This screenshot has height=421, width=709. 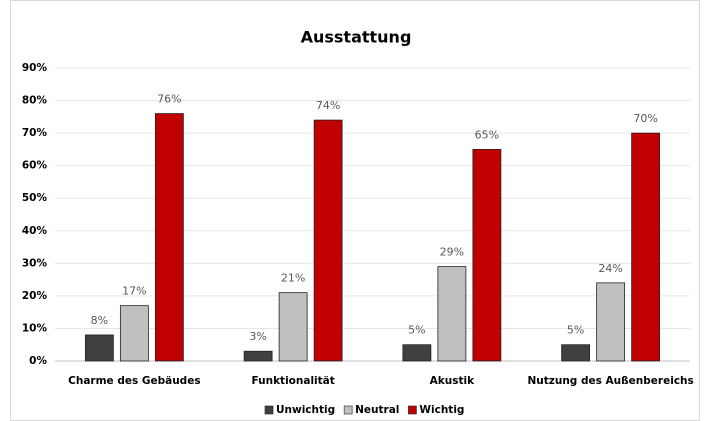 I want to click on value-label: 74%, so click(x=328, y=105).